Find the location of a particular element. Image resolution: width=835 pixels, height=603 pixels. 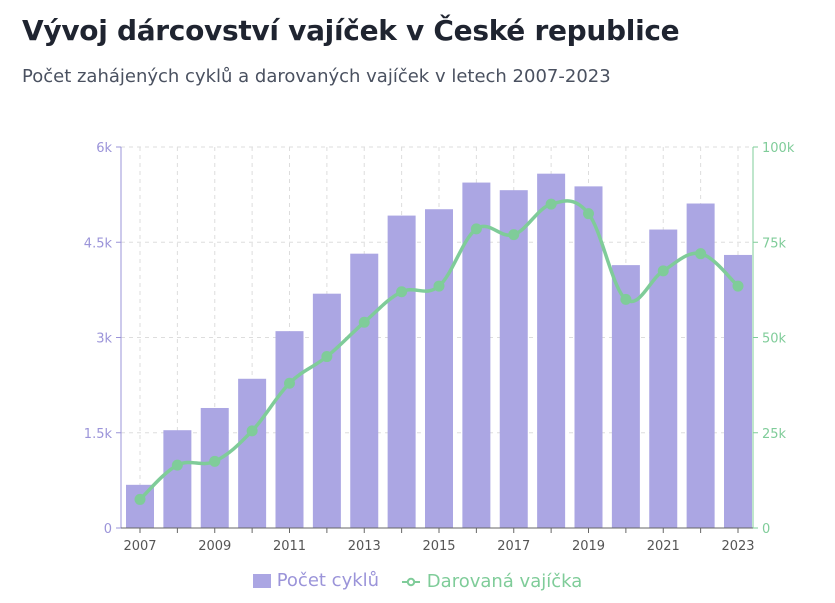

y-right-tick-label: 100k is located at coordinates (778, 148).